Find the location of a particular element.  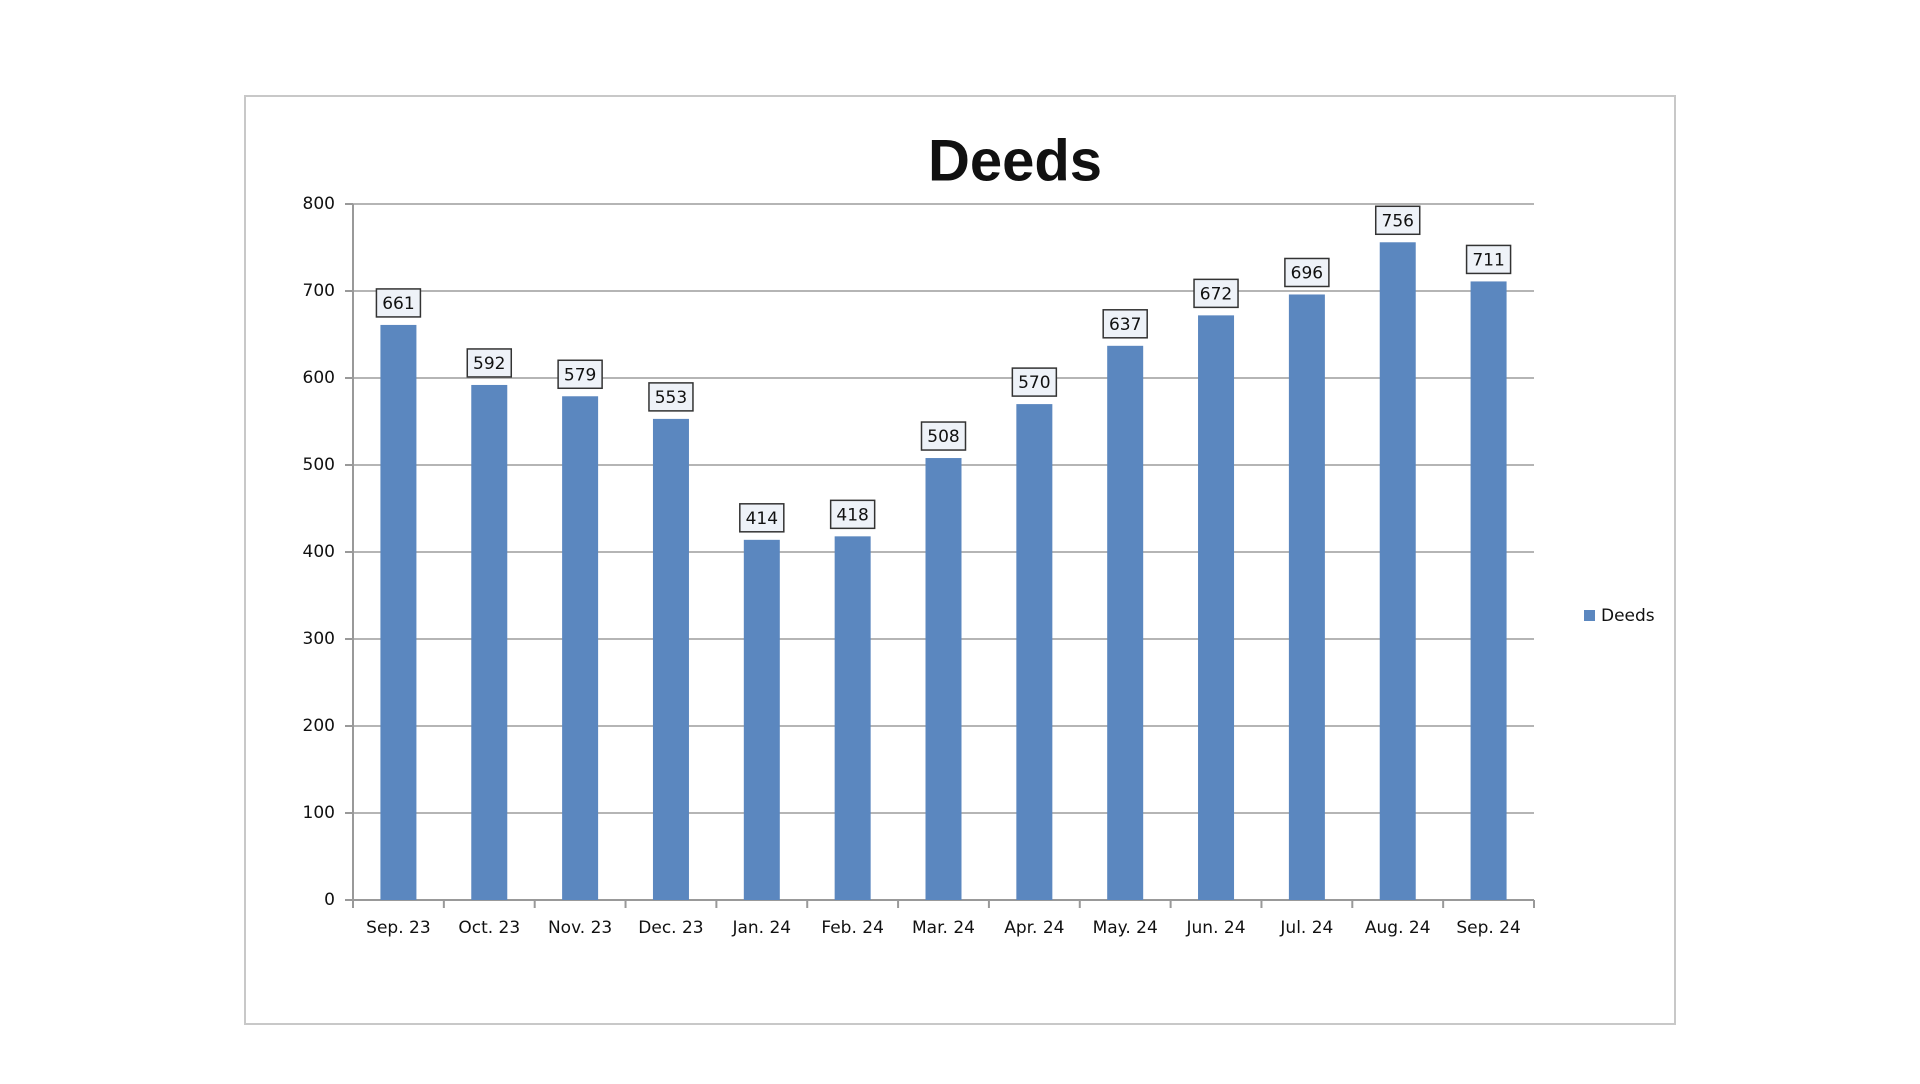

data-label: 637 is located at coordinates (1125, 325).